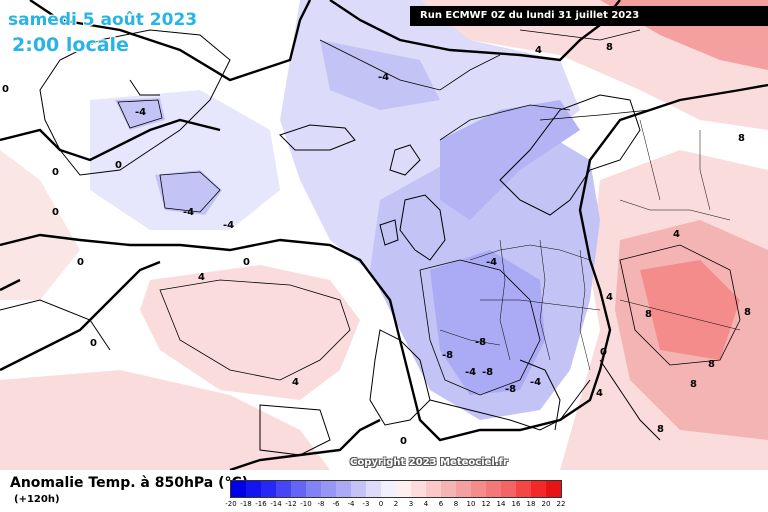  What do you see at coordinates (129, 483) in the screenshot?
I see `parameter-title: Anomalie Temp. à 850hPa (°C)` at bounding box center [129, 483].